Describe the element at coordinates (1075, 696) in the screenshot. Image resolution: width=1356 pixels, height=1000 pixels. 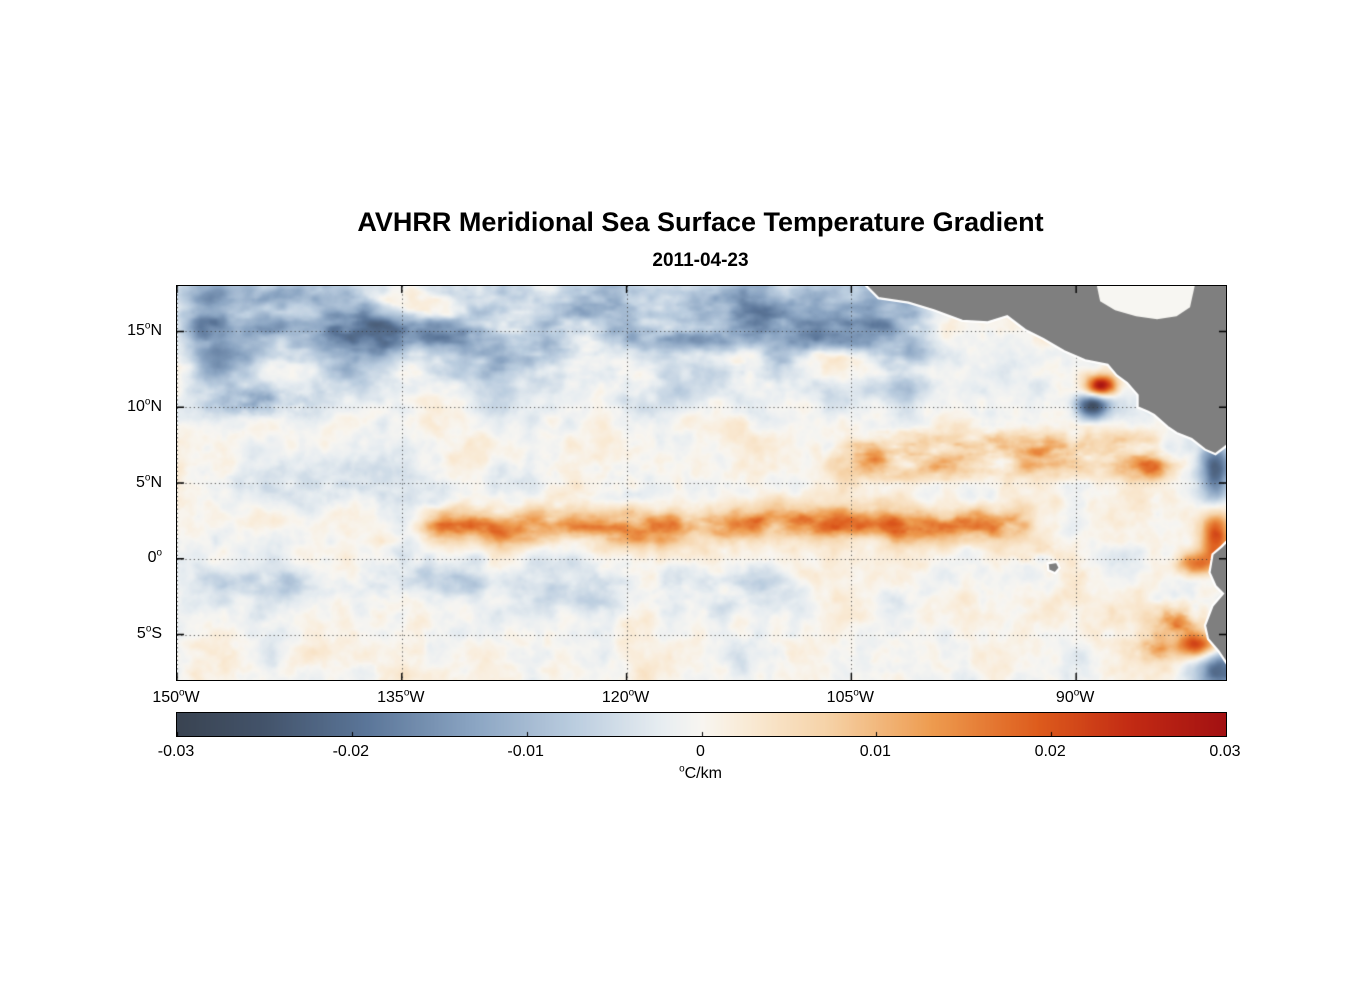
I see `lon-tick-label-90W: 90oW` at that location.